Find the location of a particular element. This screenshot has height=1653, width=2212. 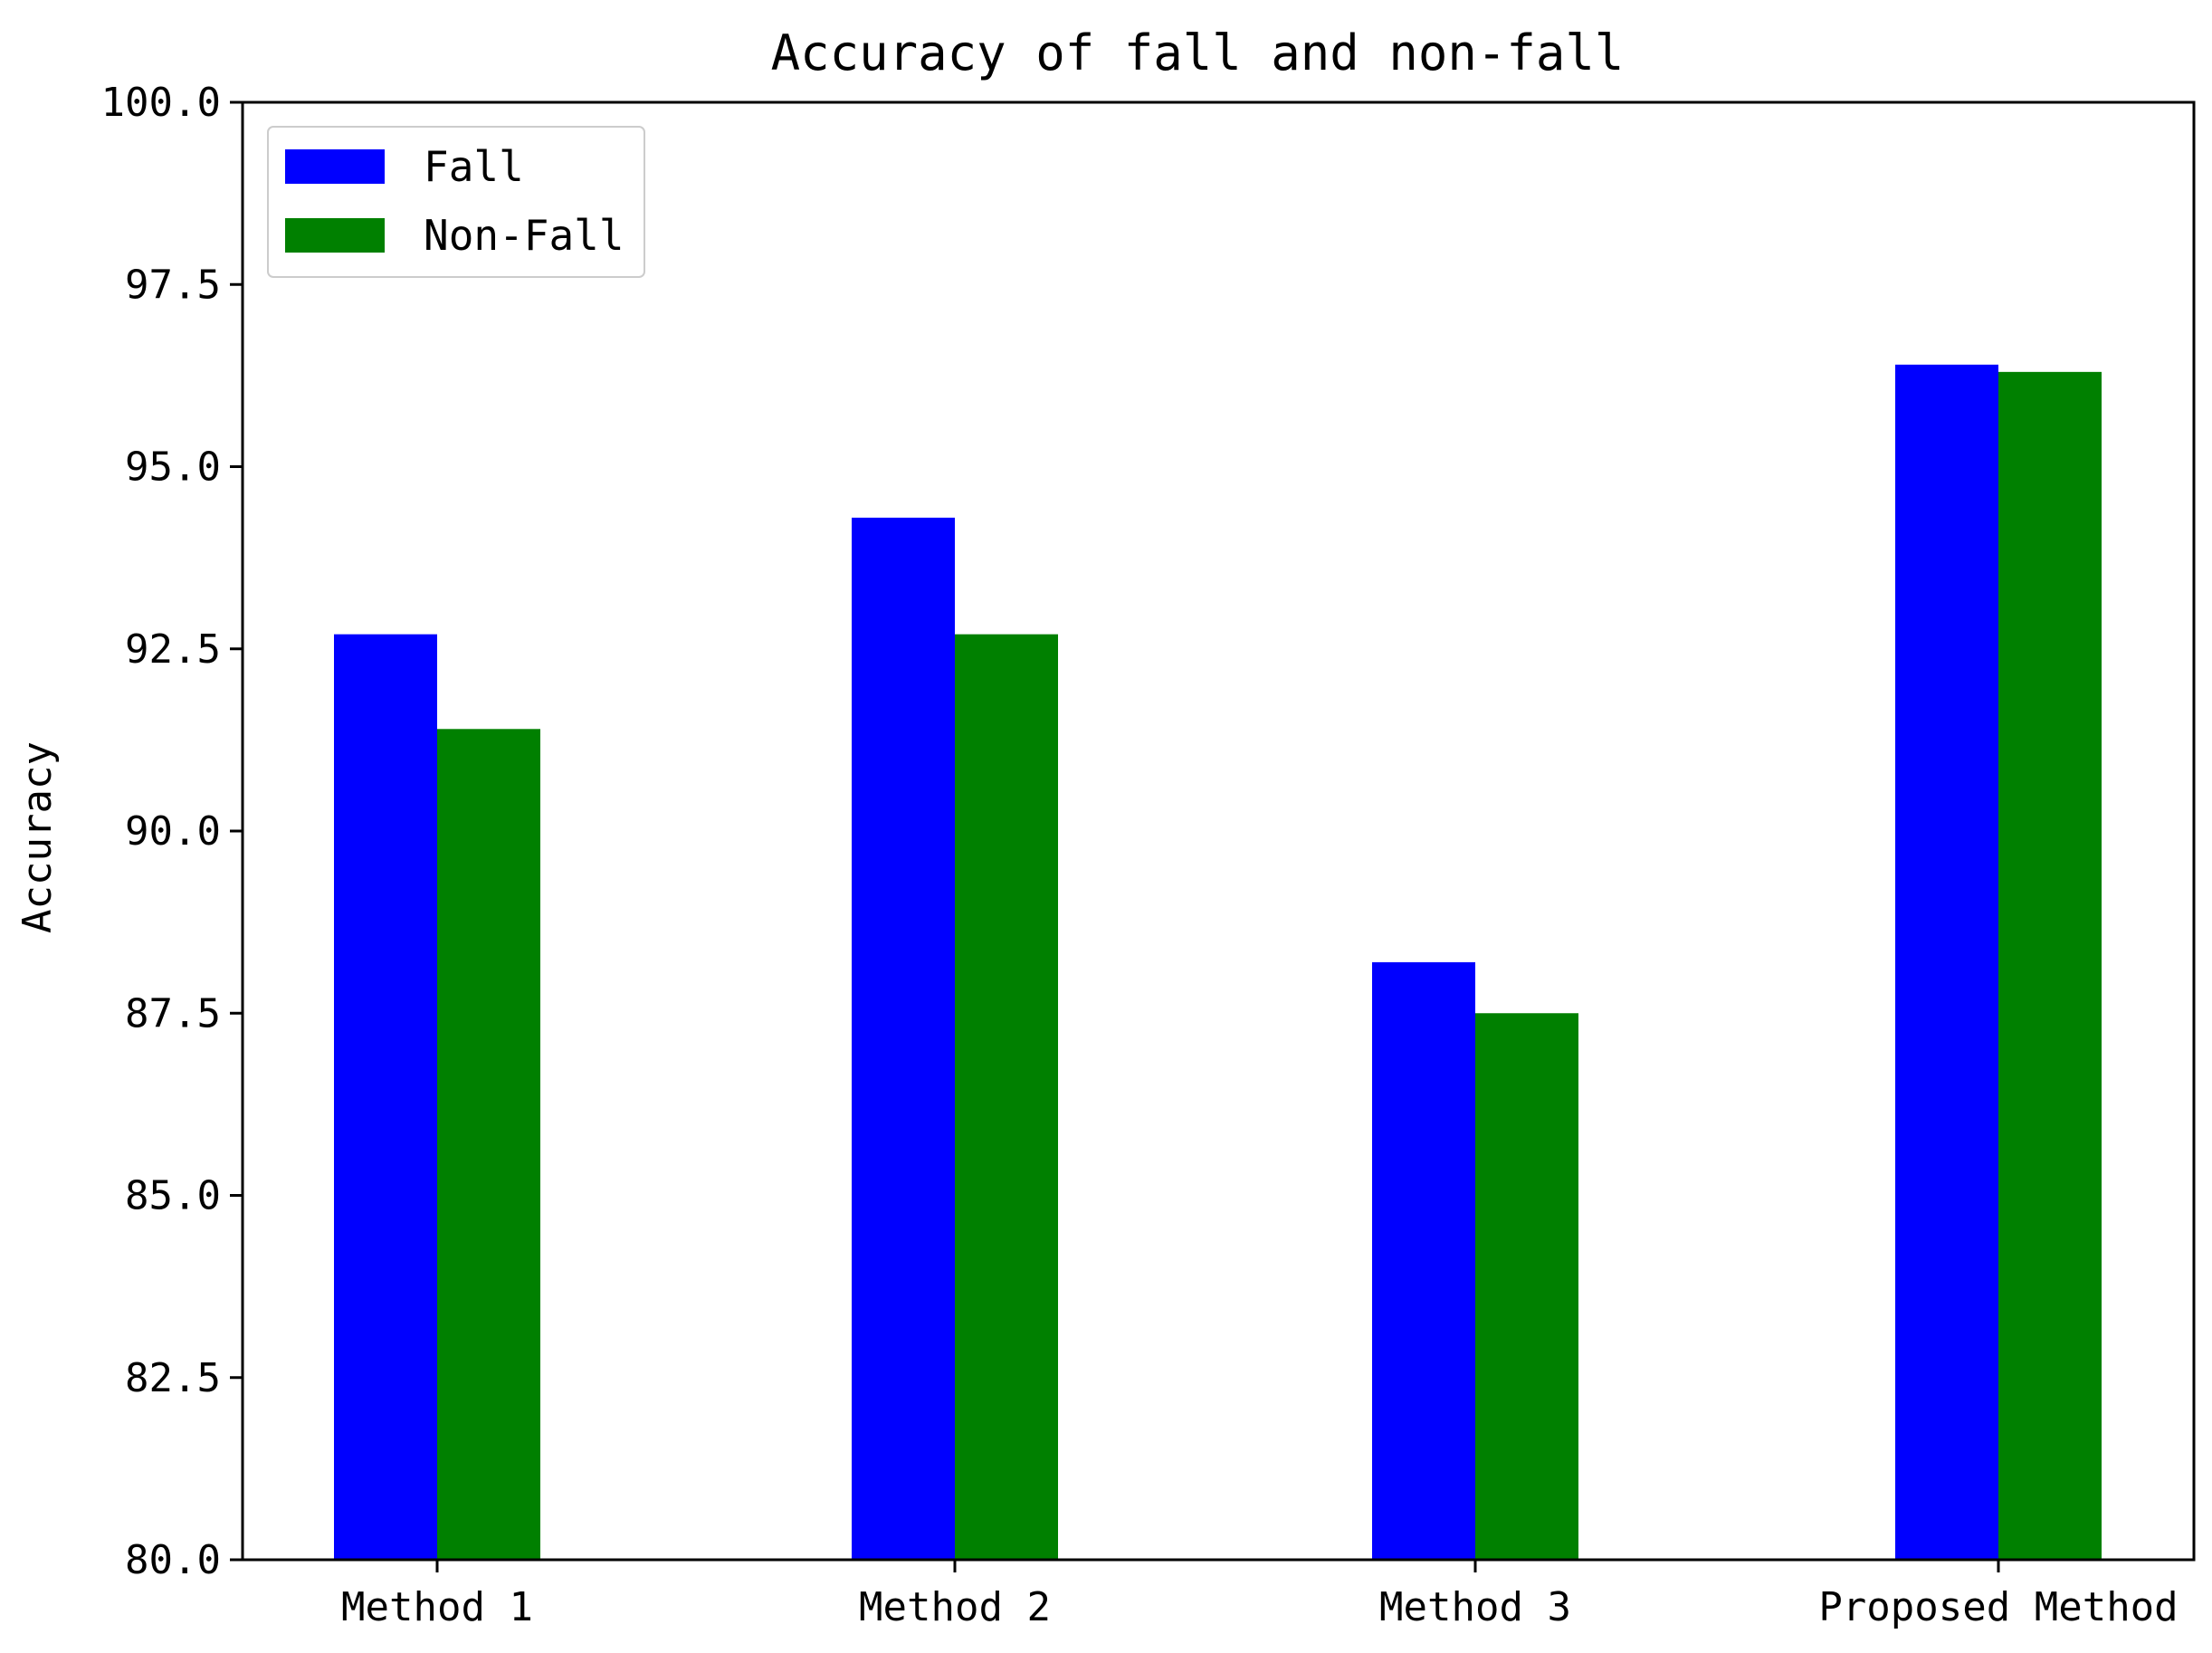

y-tick-label: 97.5 is located at coordinates (173, 285).